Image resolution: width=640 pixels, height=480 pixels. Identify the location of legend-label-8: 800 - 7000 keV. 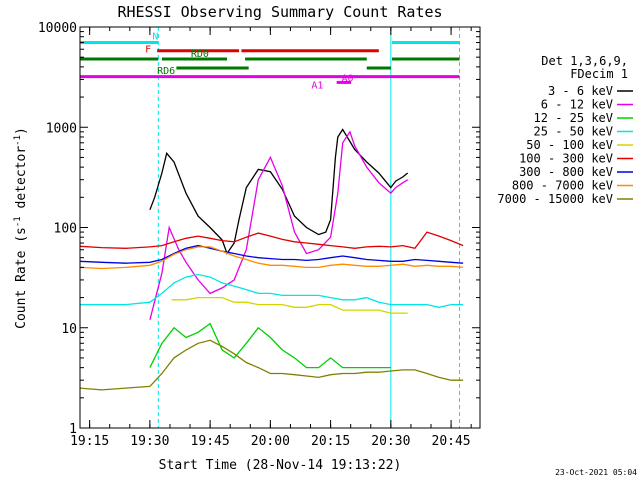
(562, 186).